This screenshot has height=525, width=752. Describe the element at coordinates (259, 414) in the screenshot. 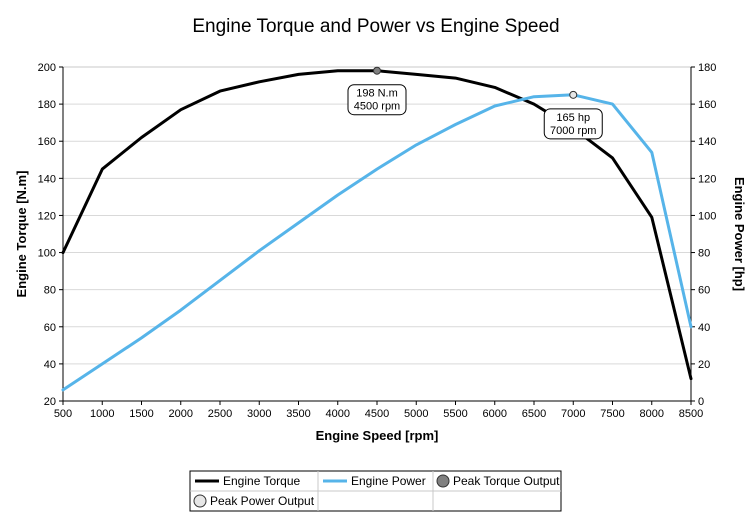

I see `x-tick-label: 3000` at that location.